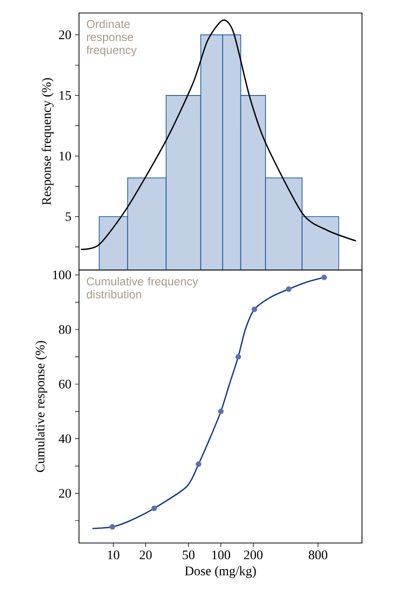  Describe the element at coordinates (48, 142) in the screenshot. I see `y-axis-title: Response frequency (%)` at that location.